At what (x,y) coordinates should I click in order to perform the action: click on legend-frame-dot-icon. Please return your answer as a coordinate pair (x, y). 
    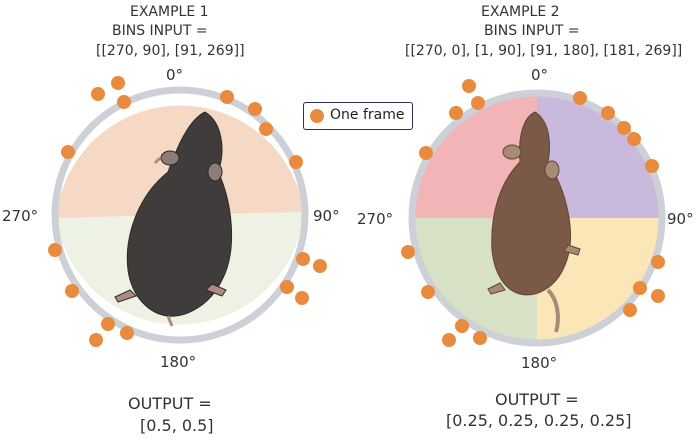
    Looking at the image, I should click on (317, 116).